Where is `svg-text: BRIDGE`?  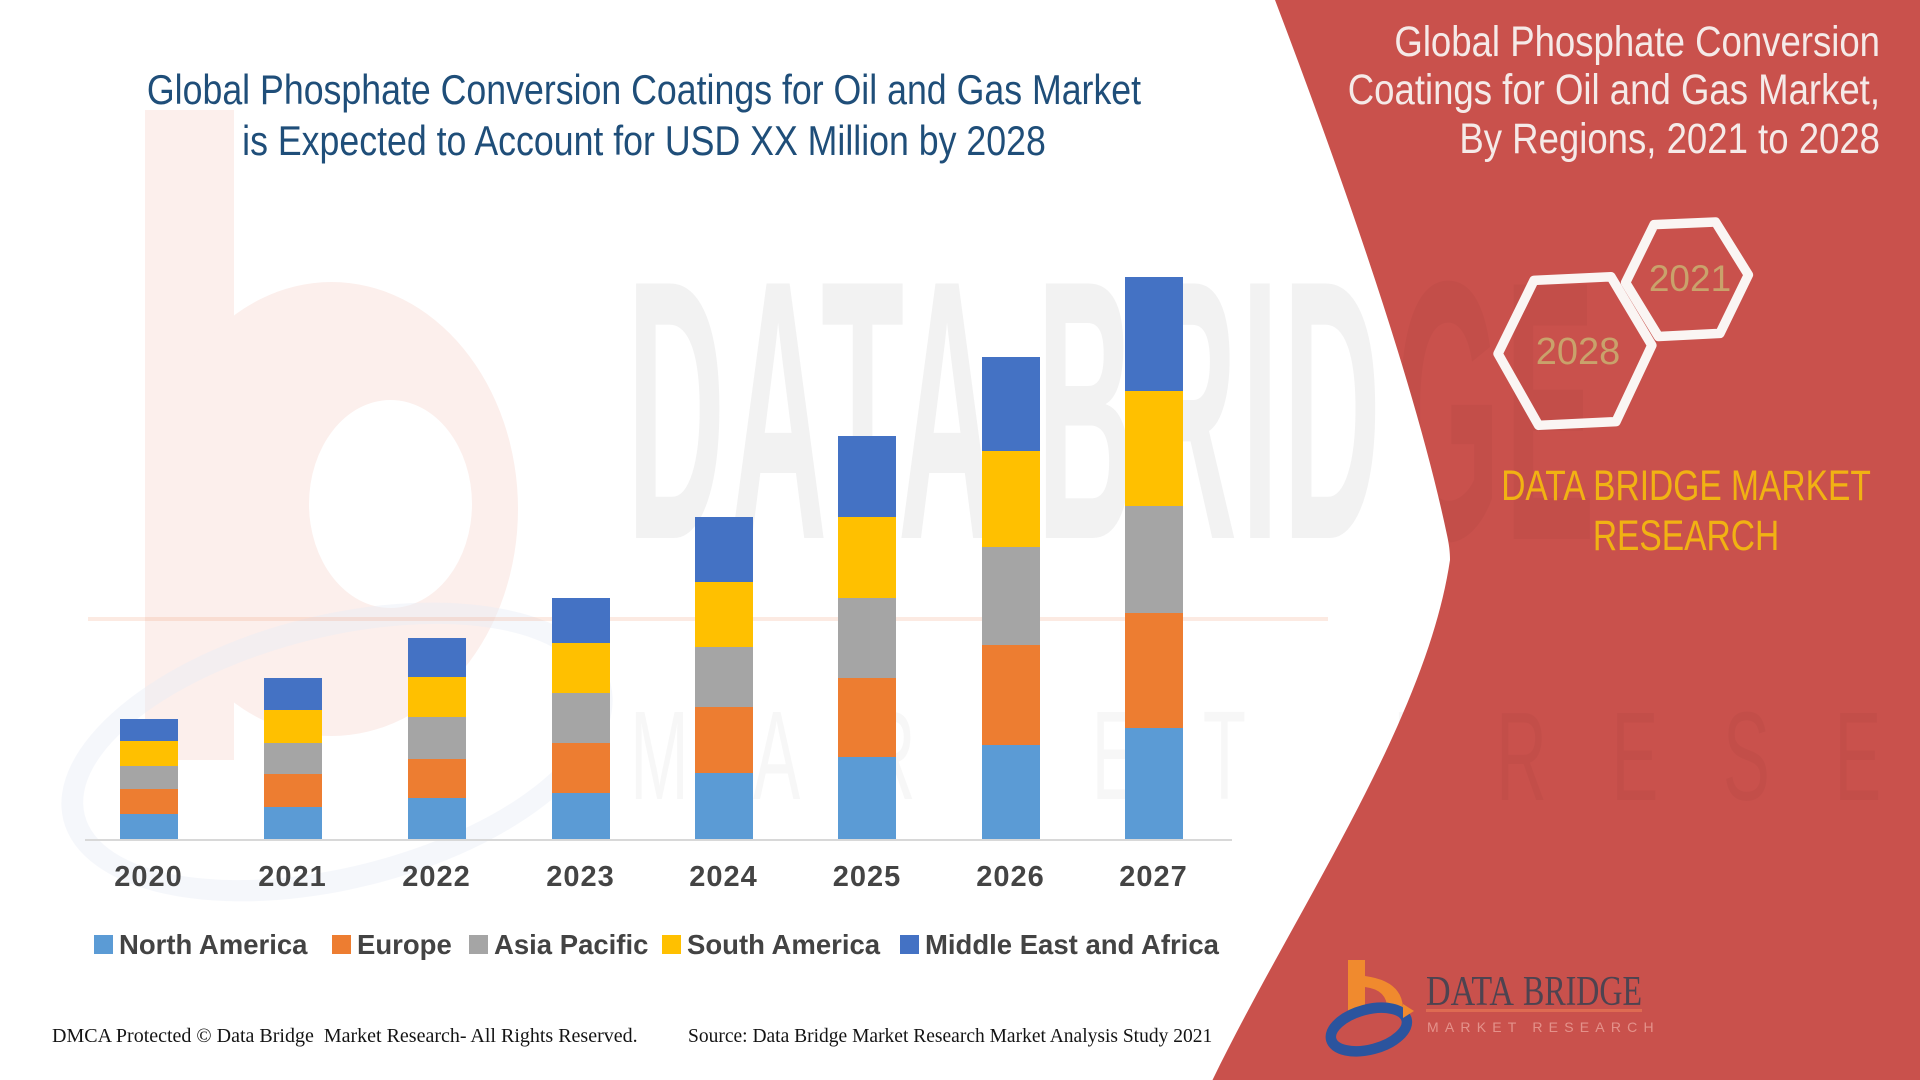 svg-text: BRIDGE is located at coordinates (1582, 992).